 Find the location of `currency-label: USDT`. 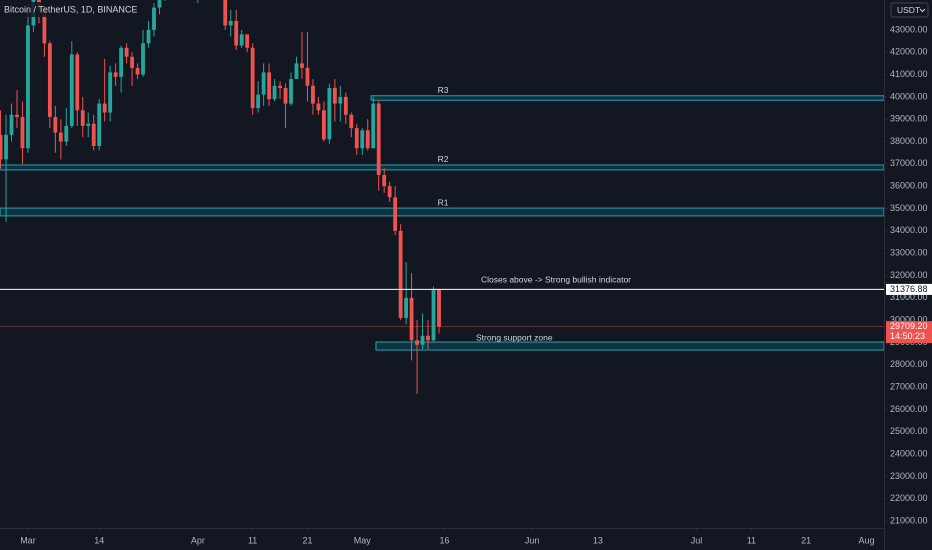

currency-label: USDT is located at coordinates (908, 10).